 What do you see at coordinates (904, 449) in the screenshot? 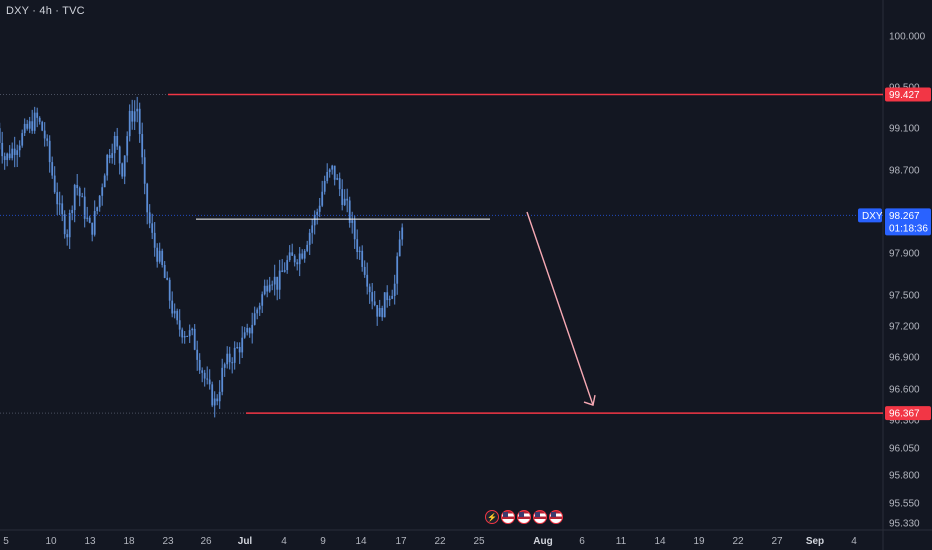
I see `price-tick-label: 96.050` at bounding box center [904, 449].